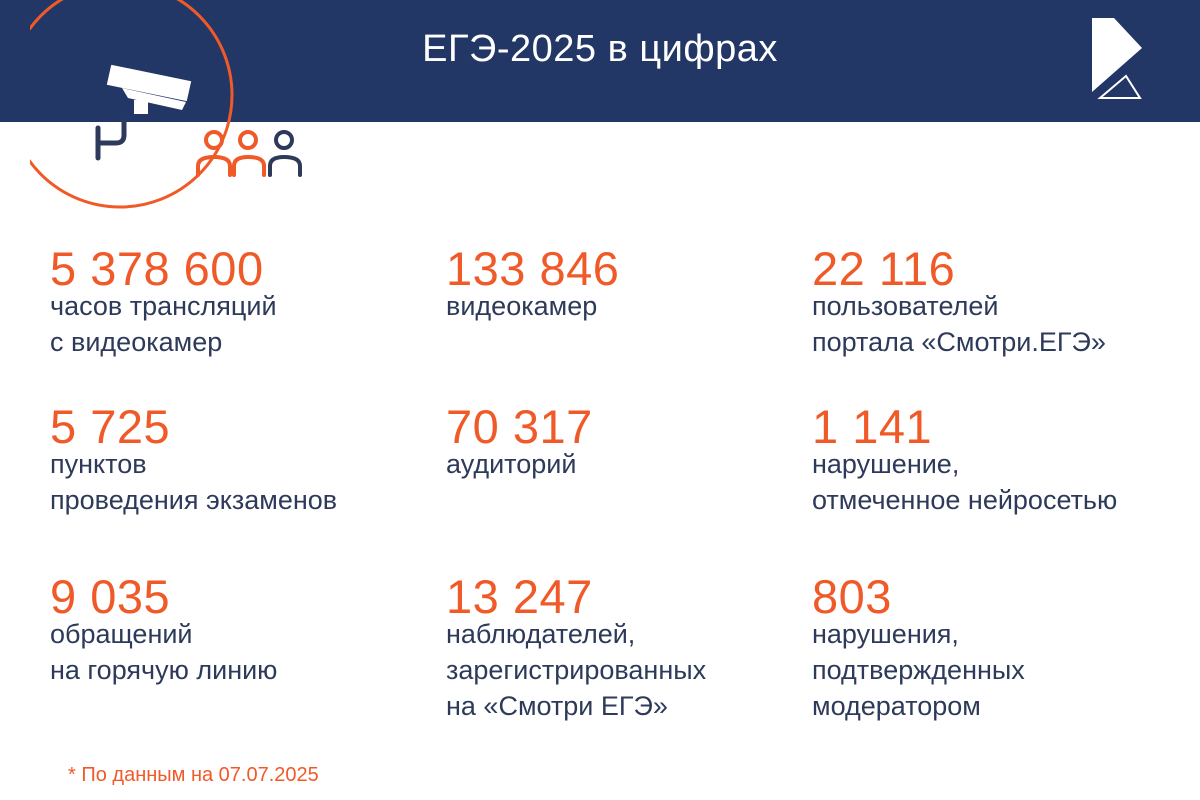 The image size is (1200, 800). What do you see at coordinates (193, 775) in the screenshot?
I see `footnote: * По данным на 07.07.2025` at bounding box center [193, 775].